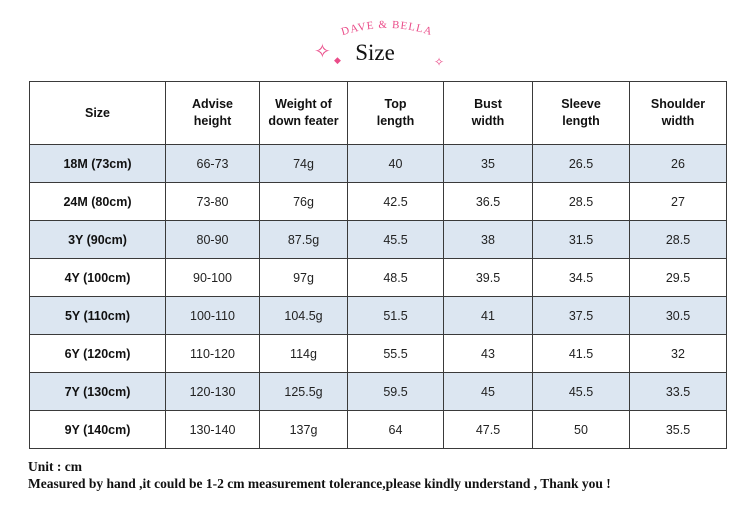 The height and width of the screenshot is (507, 750). What do you see at coordinates (212, 391) in the screenshot?
I see `table-cell: 120-130` at bounding box center [212, 391].